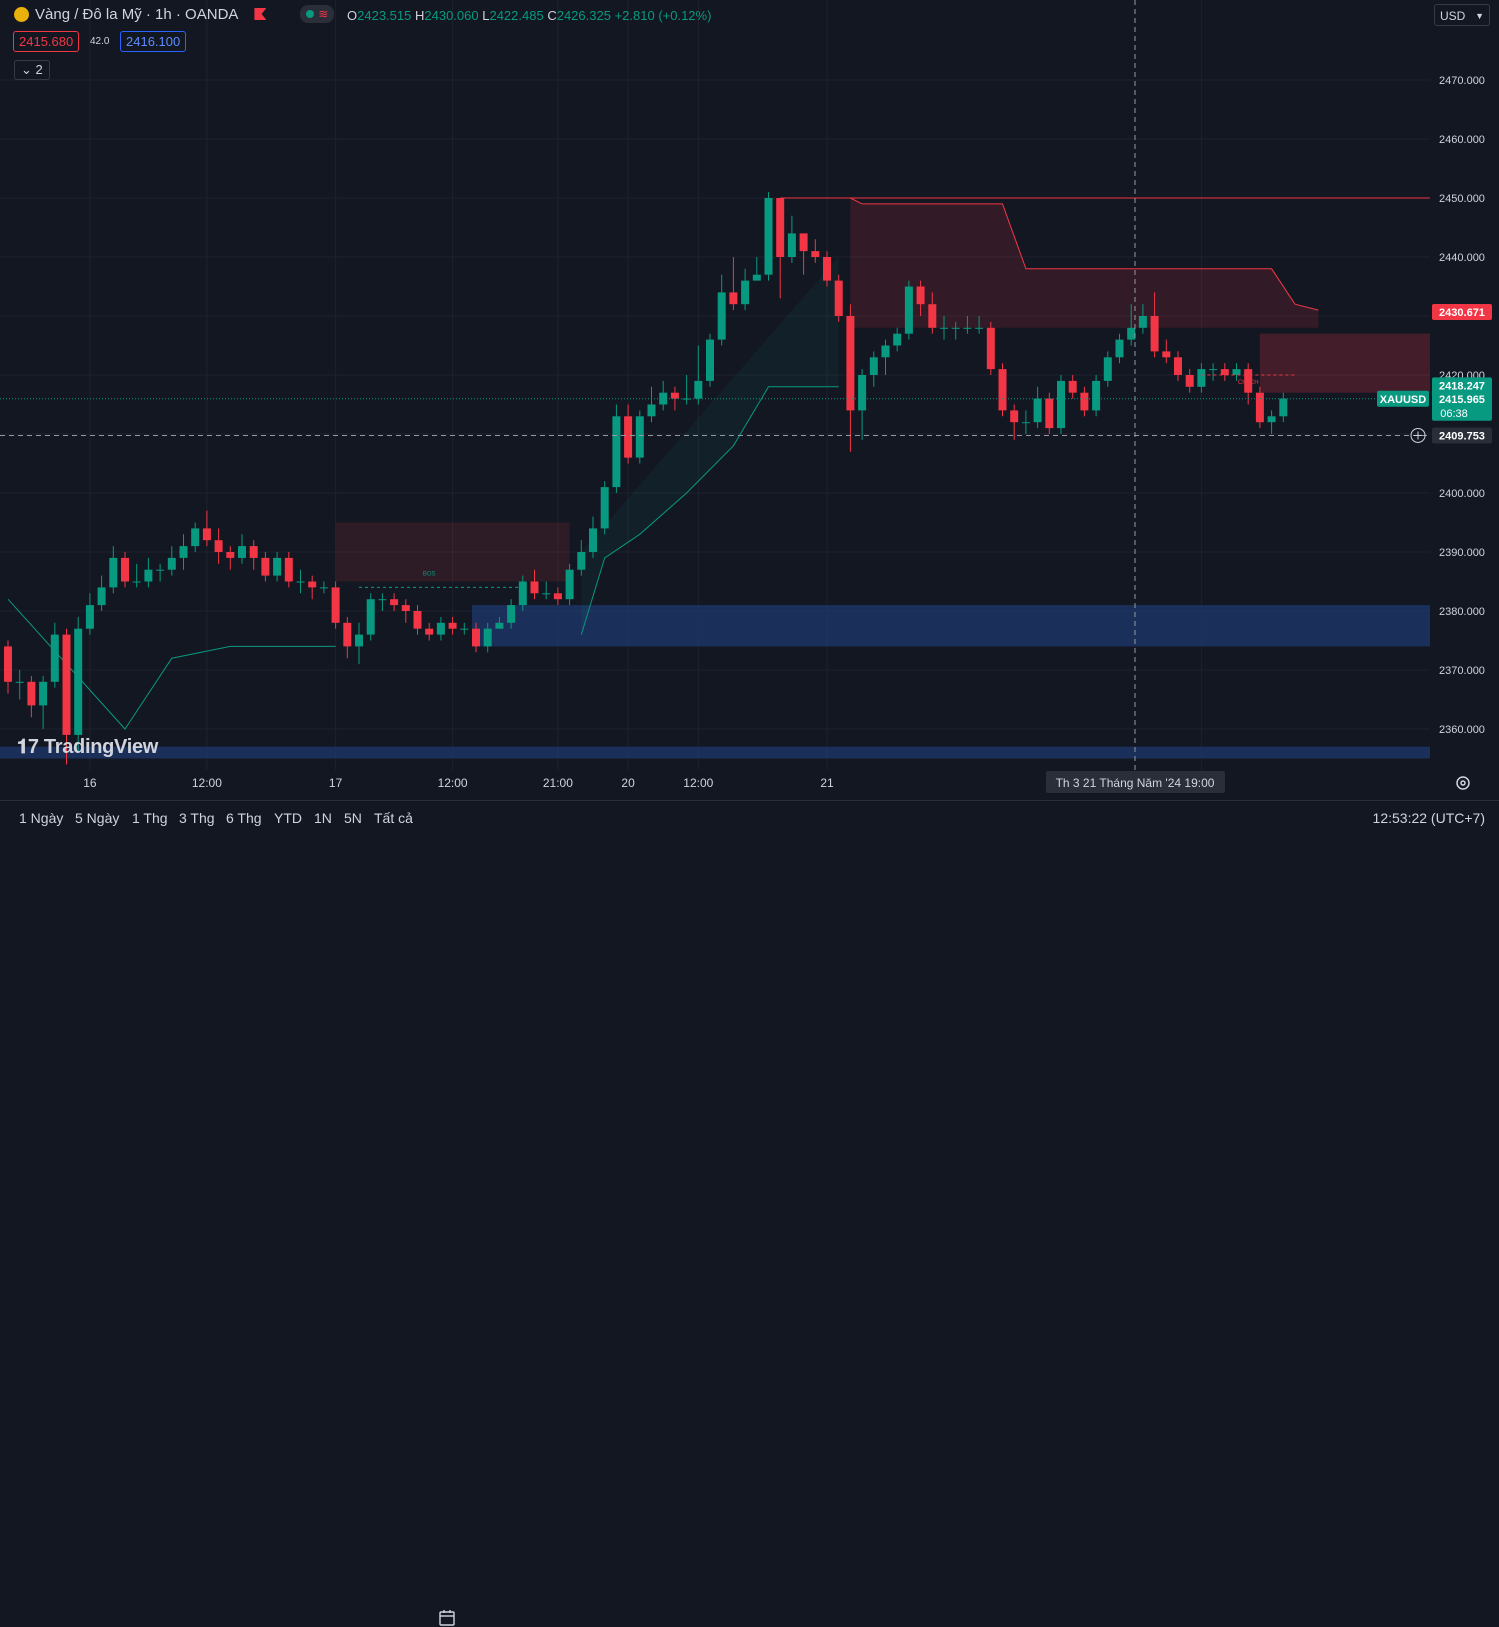  I want to click on ohlc-h-label: H, so click(419, 15).